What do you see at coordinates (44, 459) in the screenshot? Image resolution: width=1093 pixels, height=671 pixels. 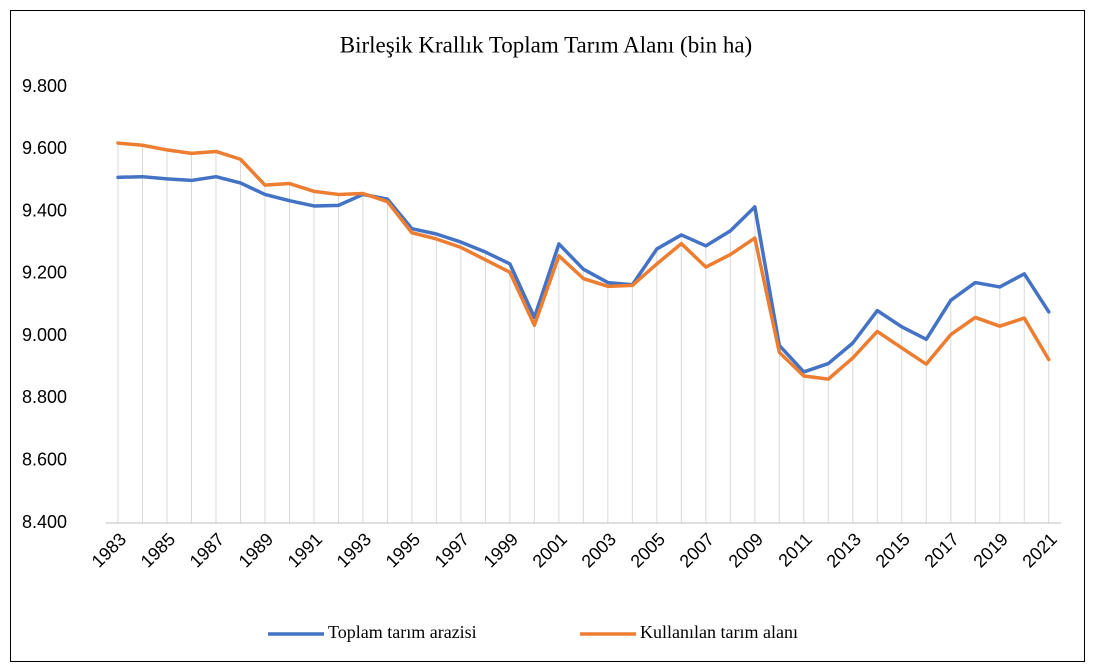 I see `y-tick-label: 8.600` at bounding box center [44, 459].